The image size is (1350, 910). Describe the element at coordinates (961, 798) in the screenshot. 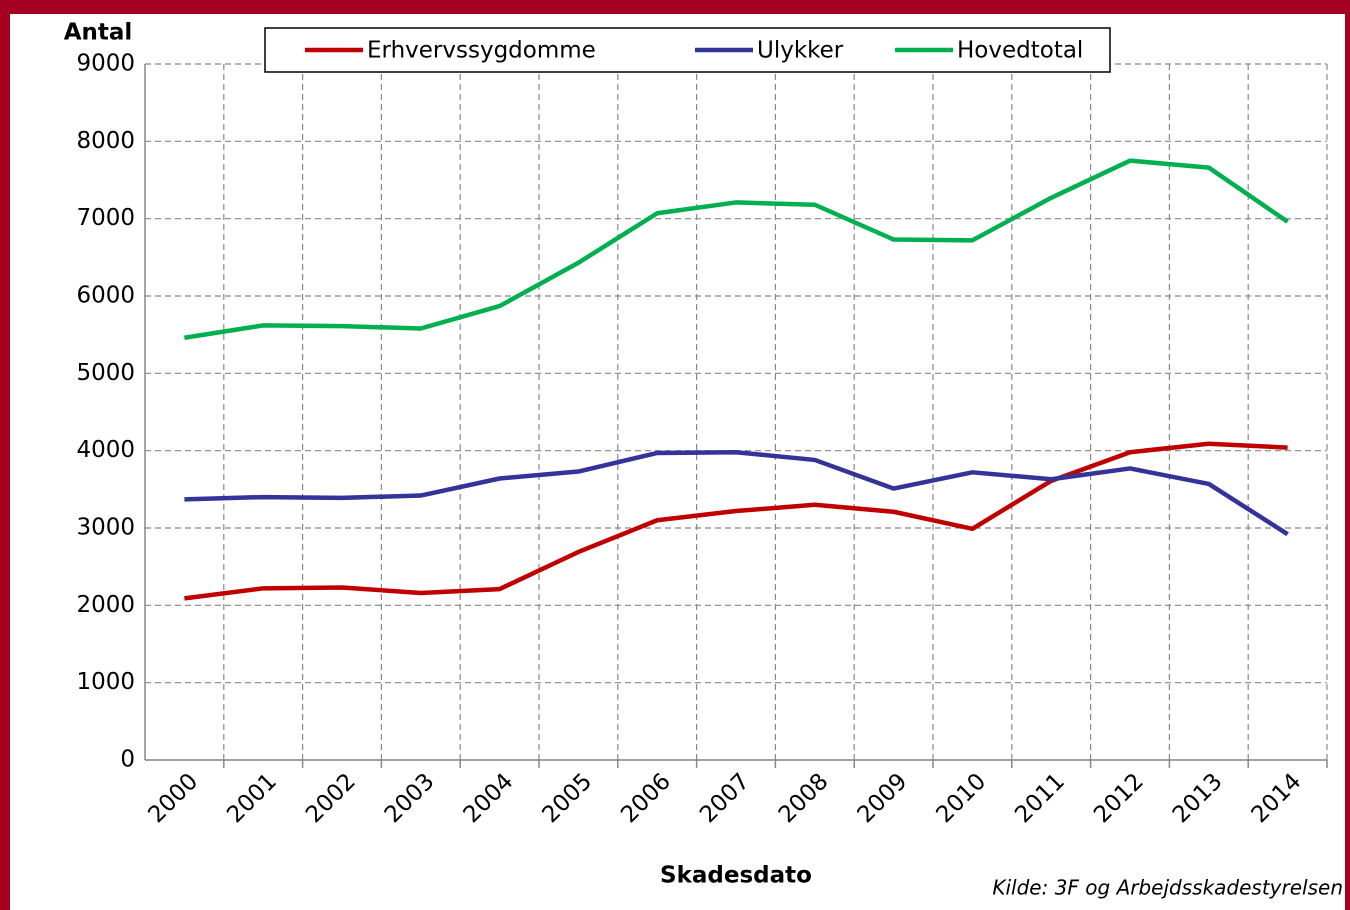

I see `x-tick-label: 2010` at that location.